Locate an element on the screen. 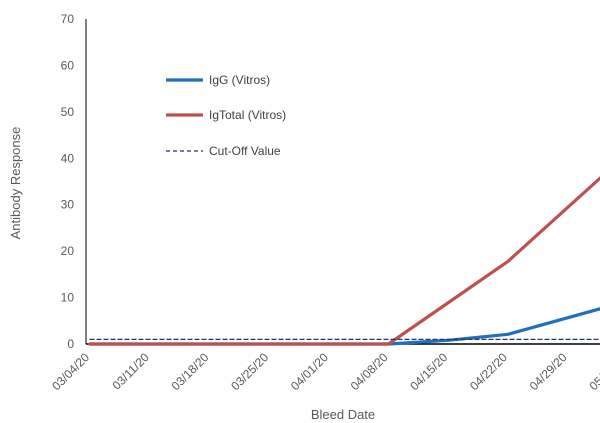  y-tick-label: 70 is located at coordinates (68, 19).